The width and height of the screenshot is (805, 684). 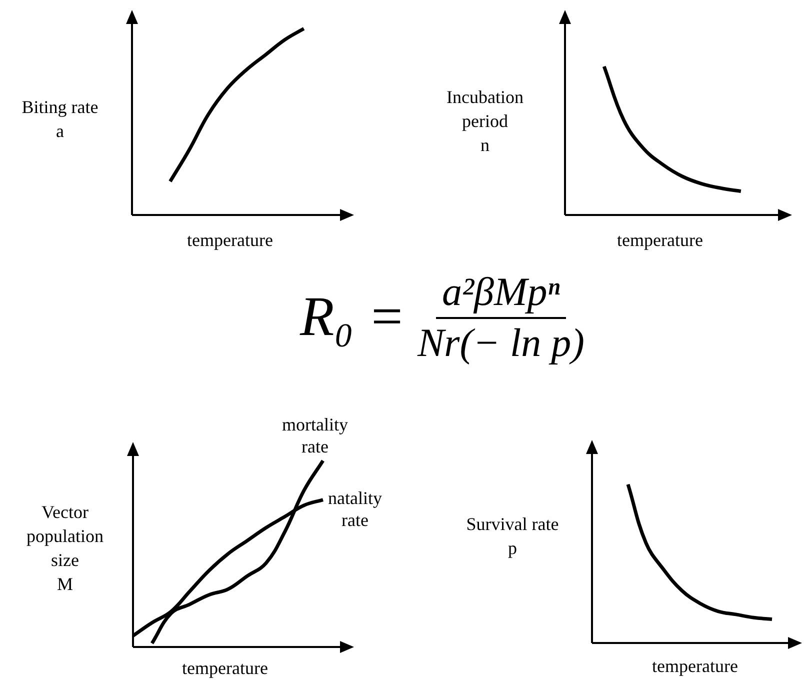 What do you see at coordinates (60, 119) in the screenshot?
I see `y-axis-title: Biting rate a` at bounding box center [60, 119].